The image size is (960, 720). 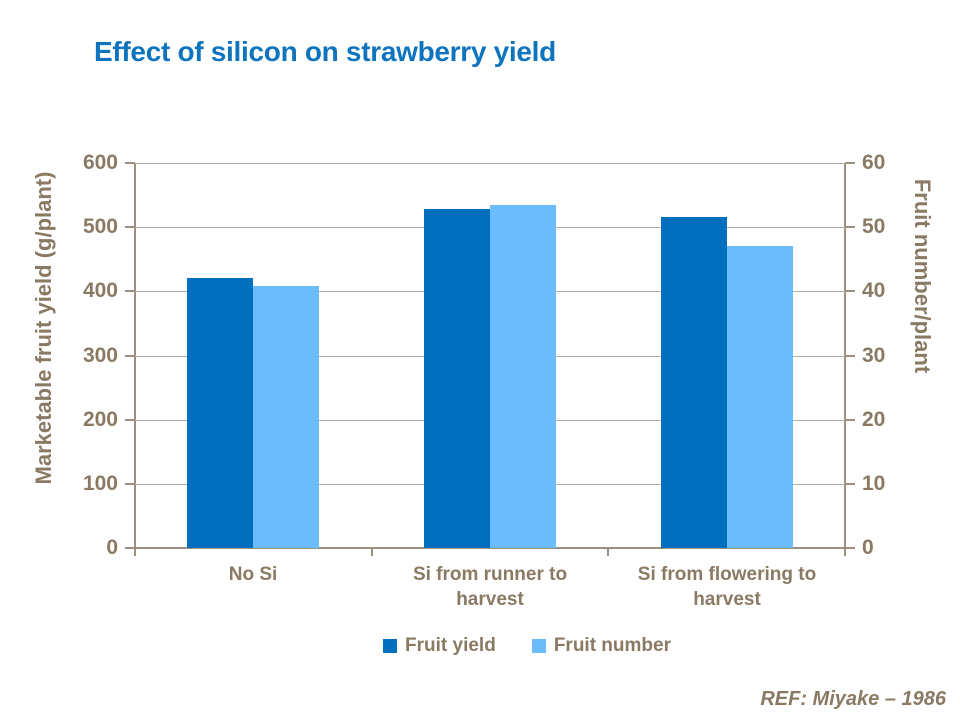 What do you see at coordinates (853, 699) in the screenshot?
I see `reference-text: REF: Miyake – 1986` at bounding box center [853, 699].